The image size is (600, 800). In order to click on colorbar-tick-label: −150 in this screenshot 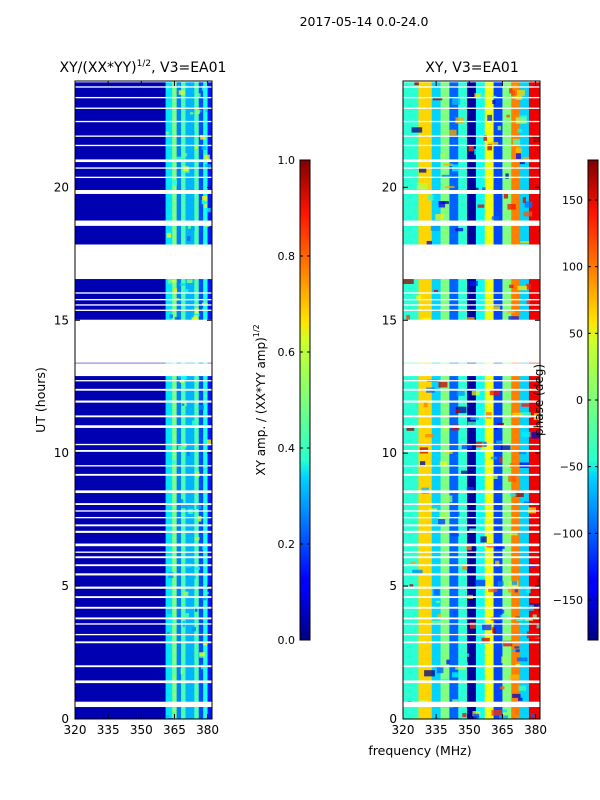, I will do `click(568, 600)`.